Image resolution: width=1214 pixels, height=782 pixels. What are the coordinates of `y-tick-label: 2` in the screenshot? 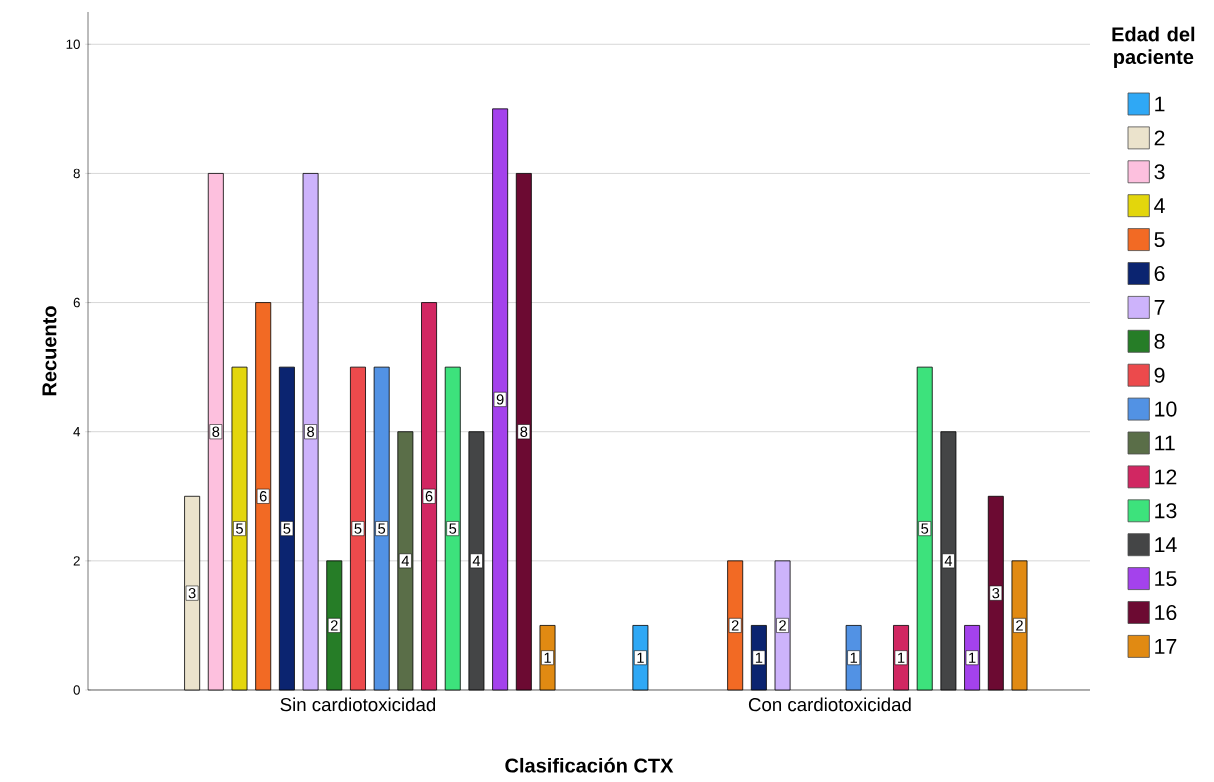 It's located at (76, 561).